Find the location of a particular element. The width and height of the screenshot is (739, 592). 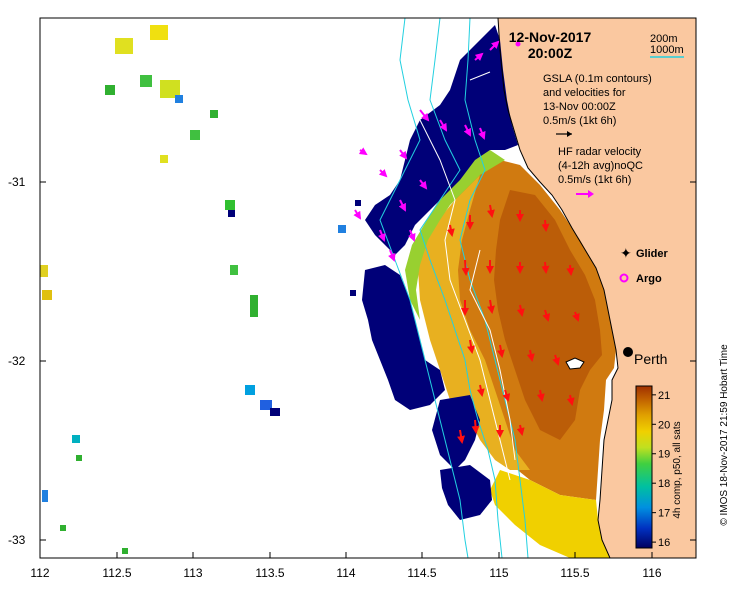

x-tick-label: 115.5 is located at coordinates (574, 573).